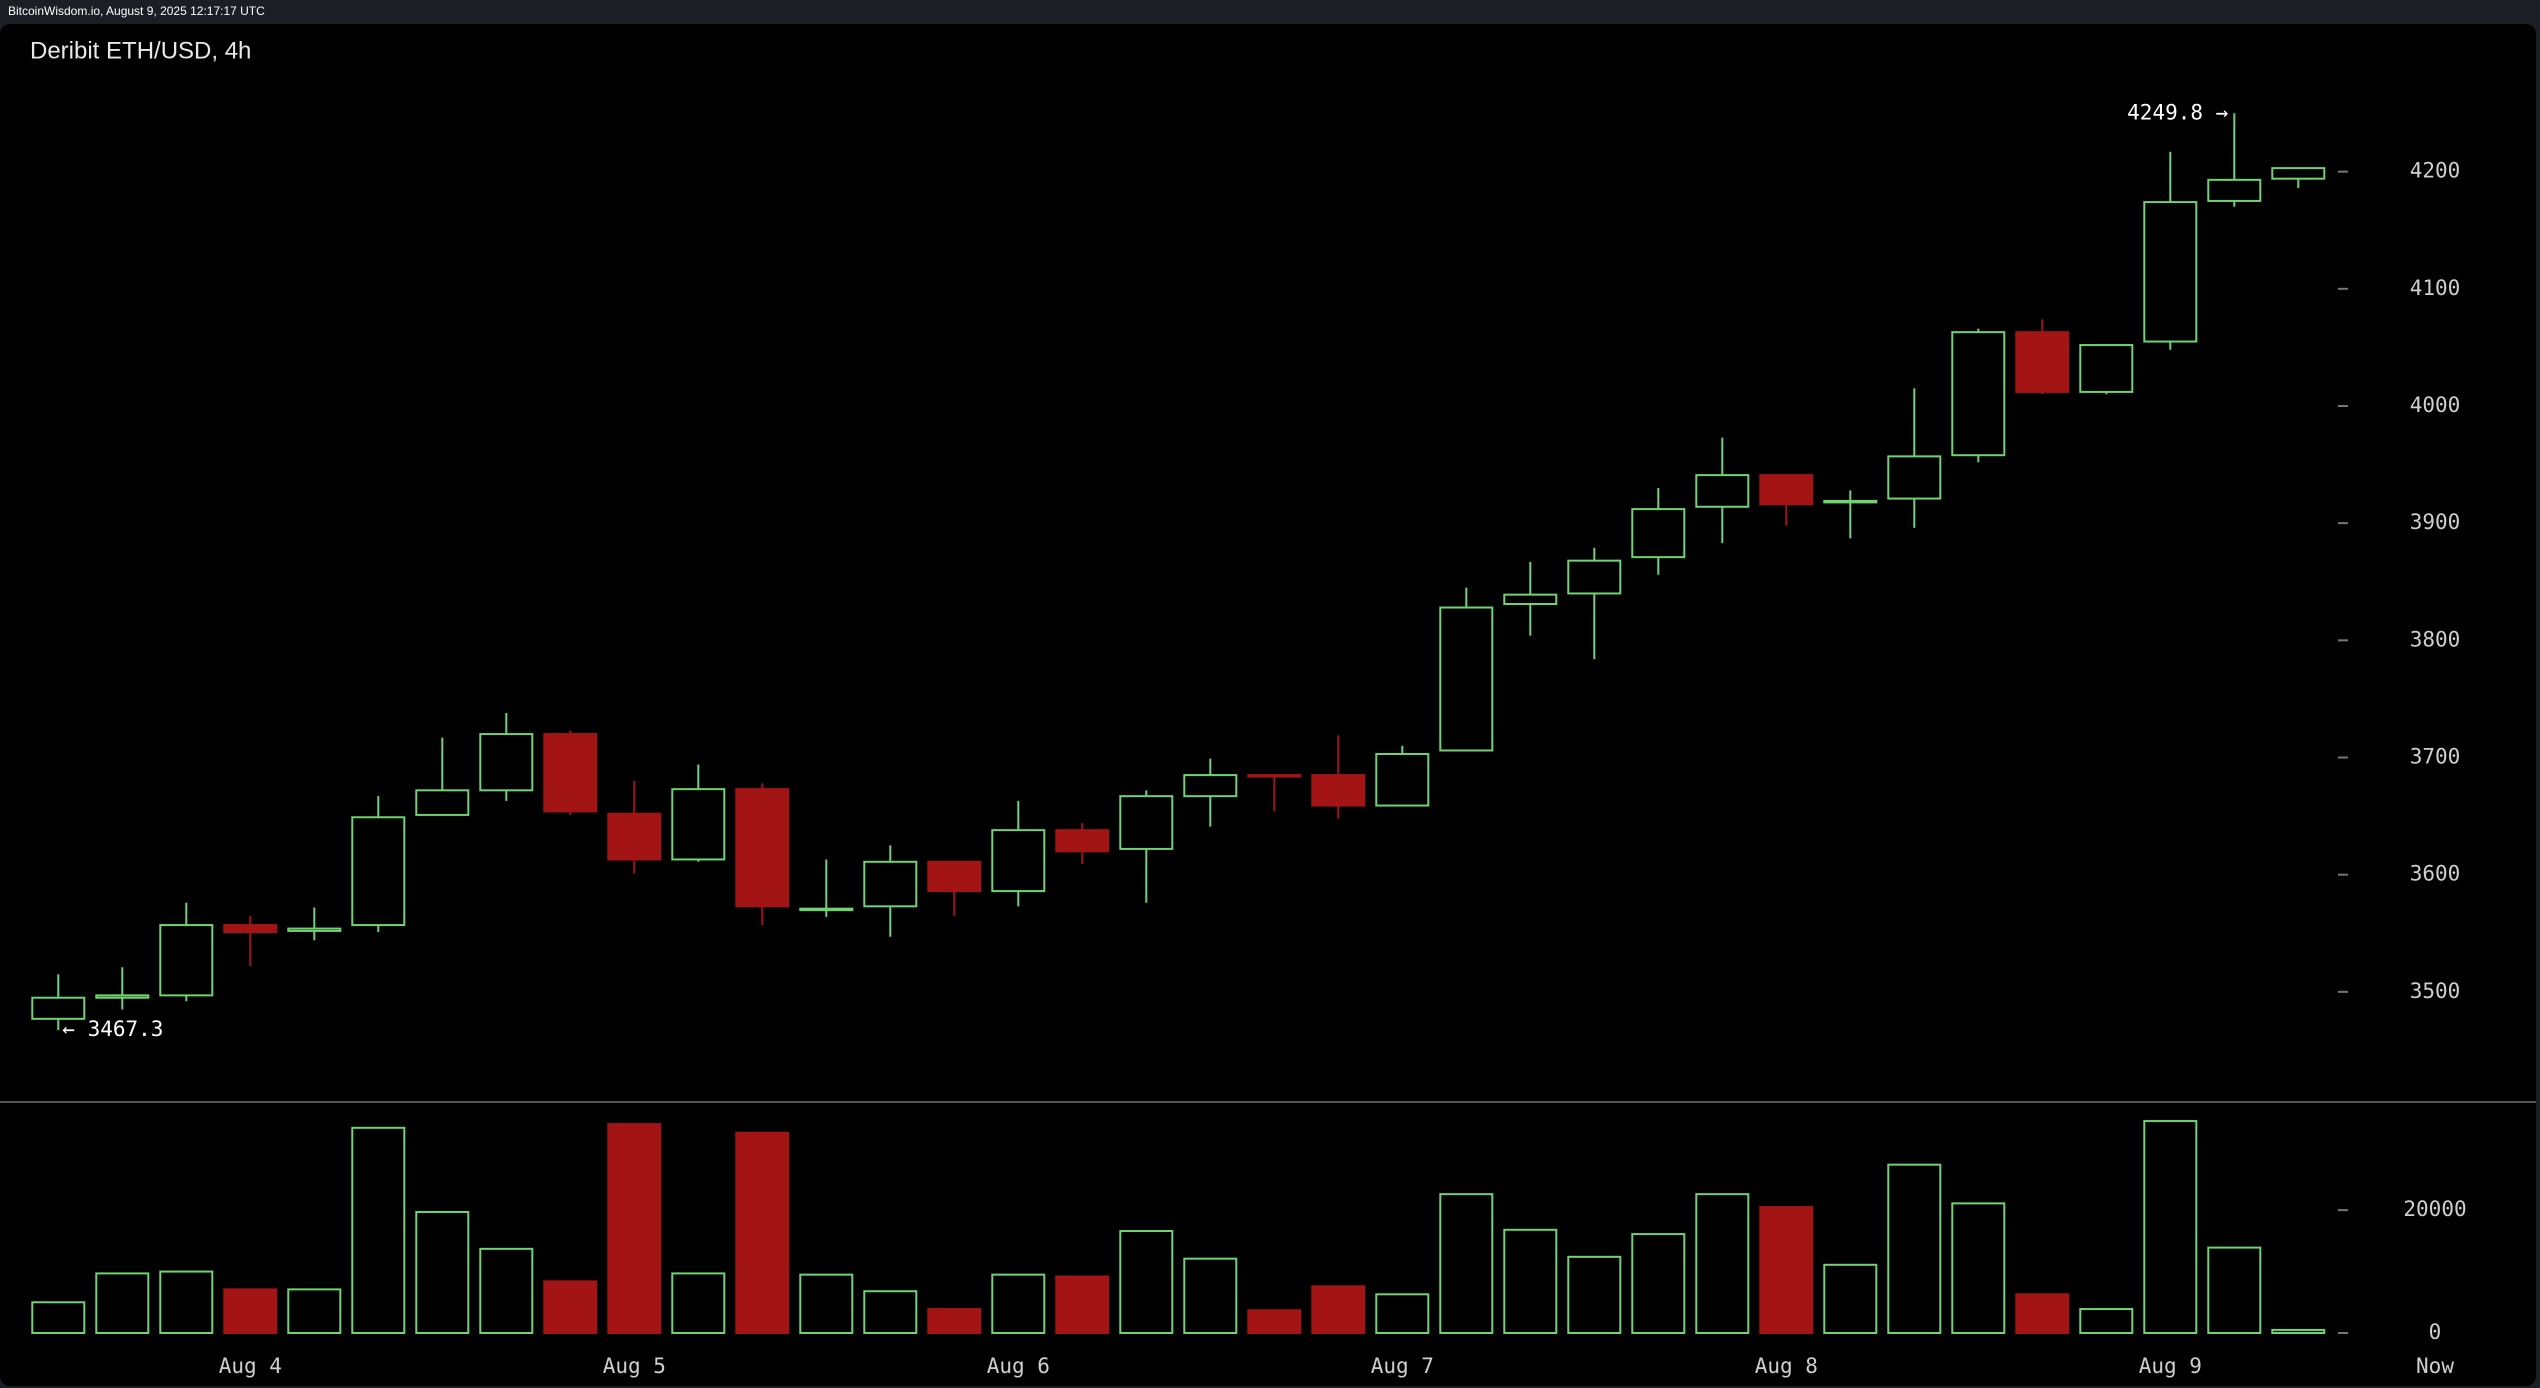 Image resolution: width=2540 pixels, height=1388 pixels. Describe the element at coordinates (112, 1029) in the screenshot. I see `min-annotation: ← 3467.3` at that location.